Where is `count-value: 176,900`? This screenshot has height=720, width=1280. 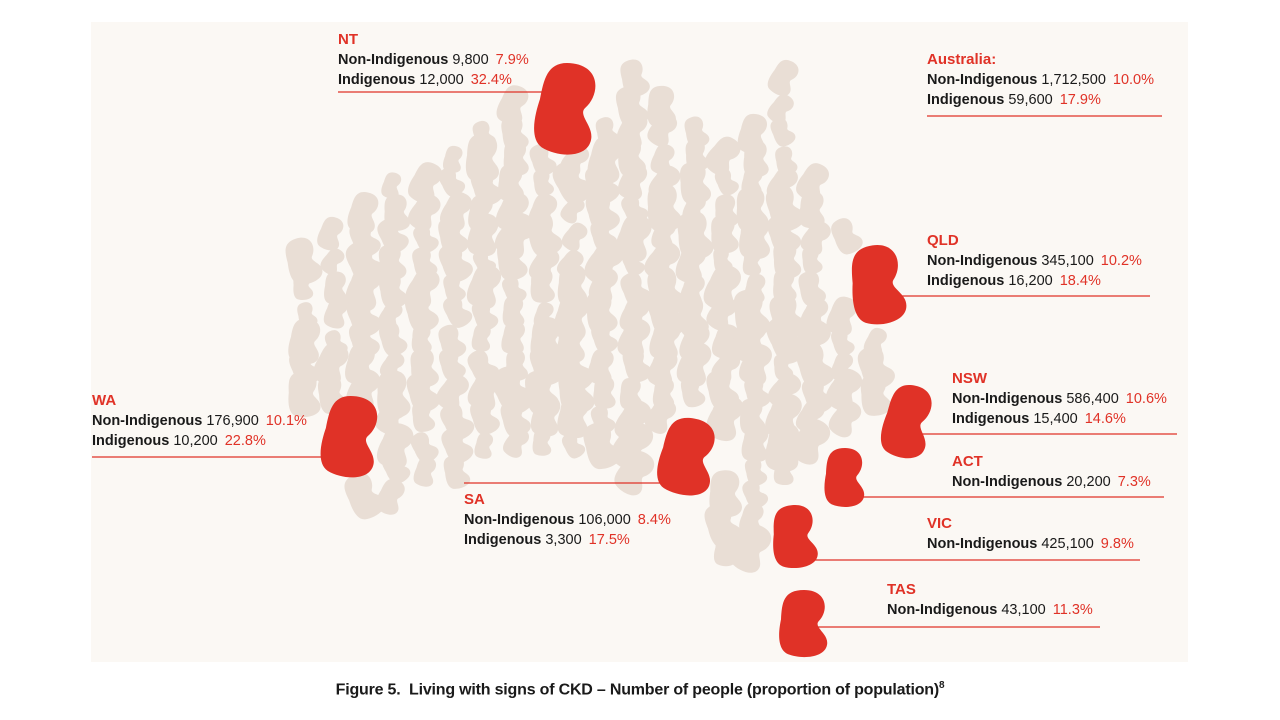 count-value: 176,900 is located at coordinates (230, 421).